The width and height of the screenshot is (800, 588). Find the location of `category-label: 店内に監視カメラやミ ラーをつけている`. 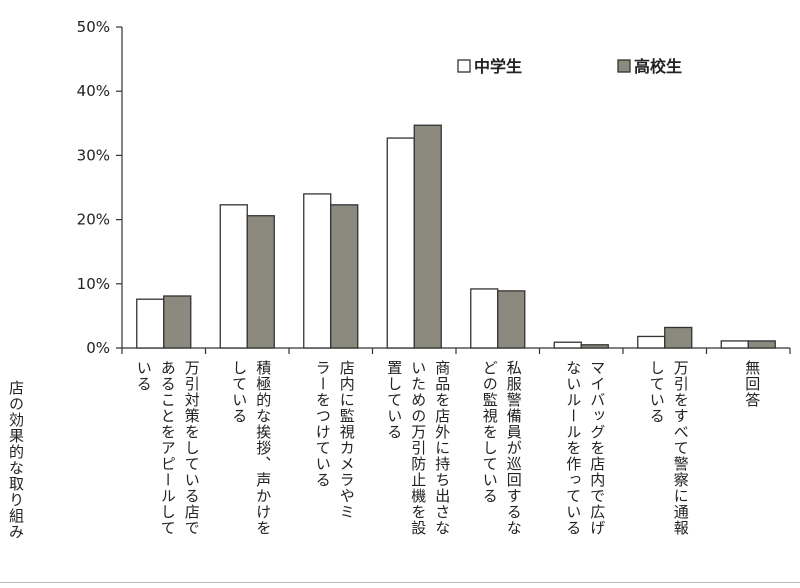

category-label: 店内に監視カメラやミ ラーをつけている is located at coordinates (334, 440).